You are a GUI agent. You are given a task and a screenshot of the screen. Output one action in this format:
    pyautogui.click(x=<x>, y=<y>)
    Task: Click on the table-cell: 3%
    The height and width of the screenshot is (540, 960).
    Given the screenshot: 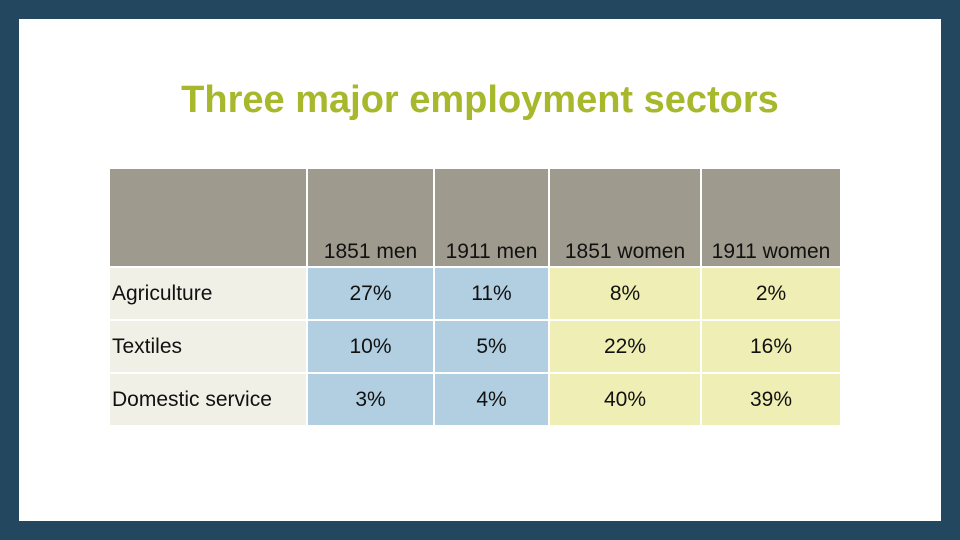 What is the action you would take?
    pyautogui.click(x=370, y=399)
    